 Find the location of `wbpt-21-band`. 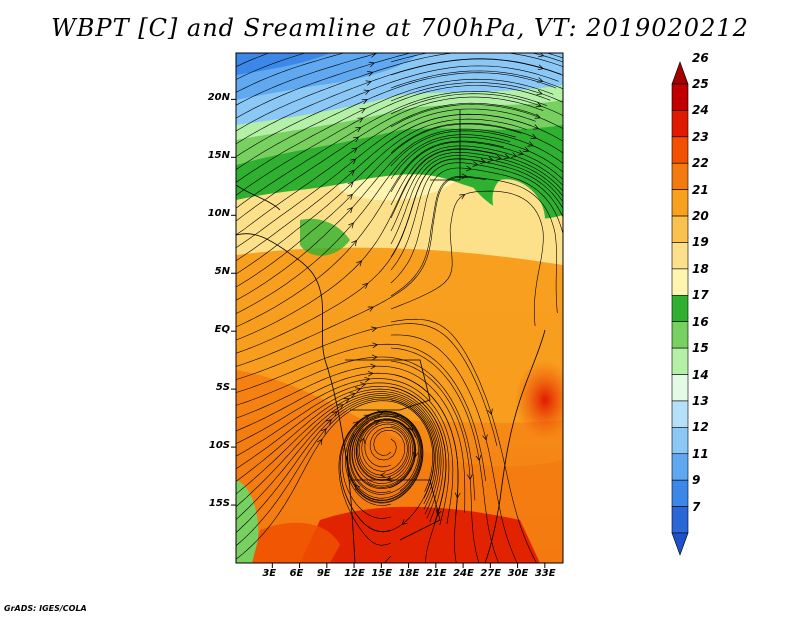

wbpt-21-band is located at coordinates (399, 333).